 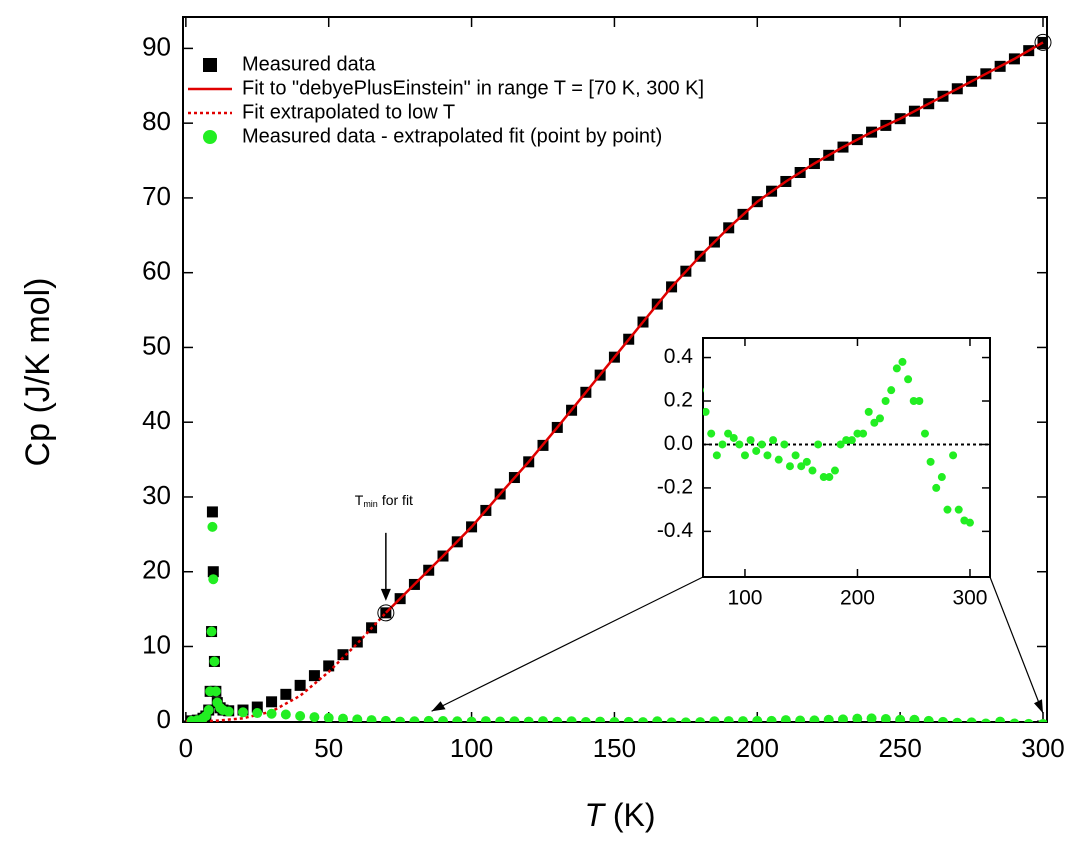 What do you see at coordinates (397, 500) in the screenshot?
I see `annotation-rest: for fit` at bounding box center [397, 500].